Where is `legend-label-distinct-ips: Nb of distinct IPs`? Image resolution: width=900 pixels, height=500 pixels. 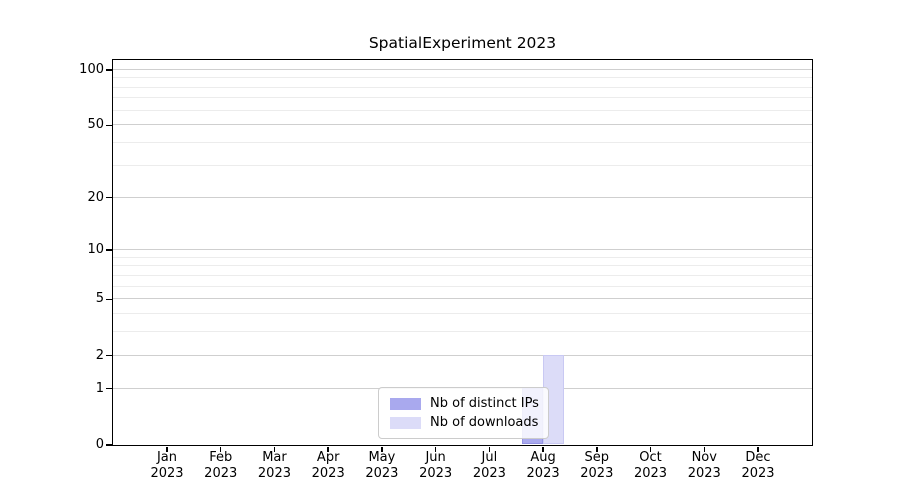 legend-label-distinct-ips: Nb of distinct IPs is located at coordinates (484, 403).